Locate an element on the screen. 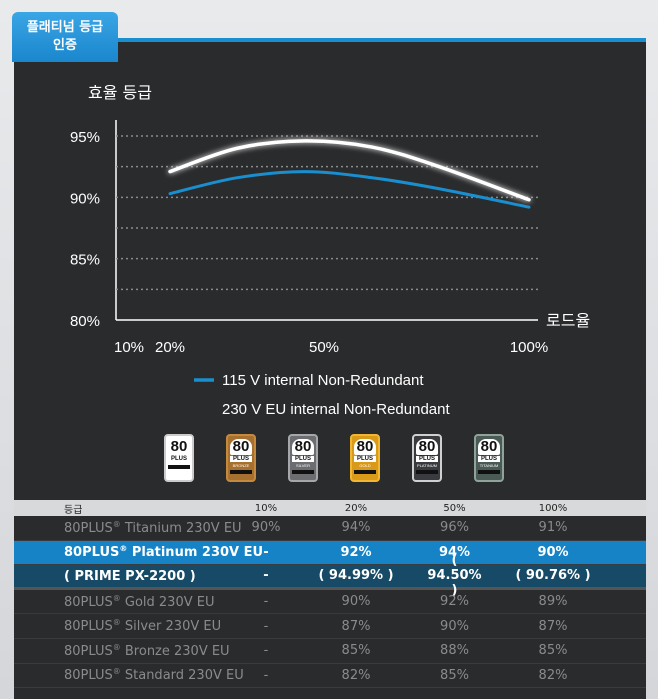 The image size is (658, 699). 80-plus-platinum-badge: 80 PLUS PLATINUM is located at coordinates (427, 458).